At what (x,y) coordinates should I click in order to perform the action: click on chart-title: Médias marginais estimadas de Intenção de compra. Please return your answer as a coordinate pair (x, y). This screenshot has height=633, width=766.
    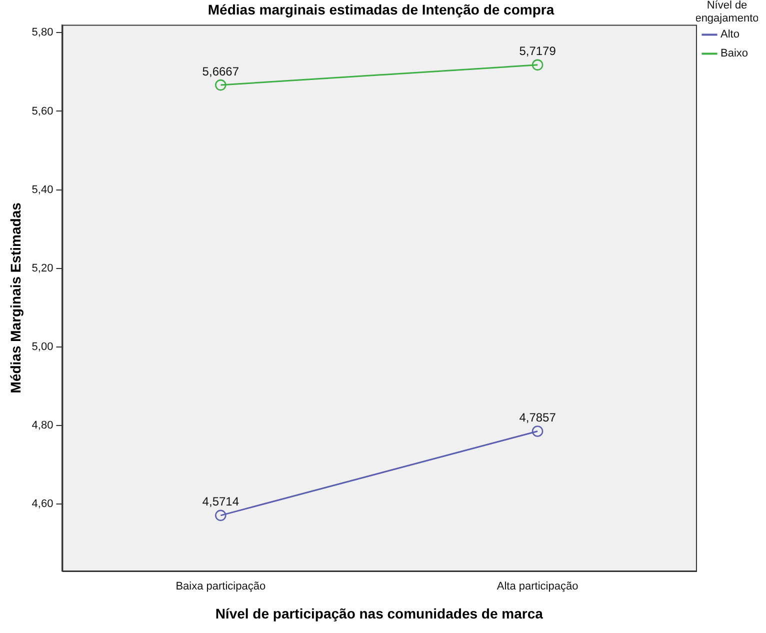
    Looking at the image, I should click on (381, 9).